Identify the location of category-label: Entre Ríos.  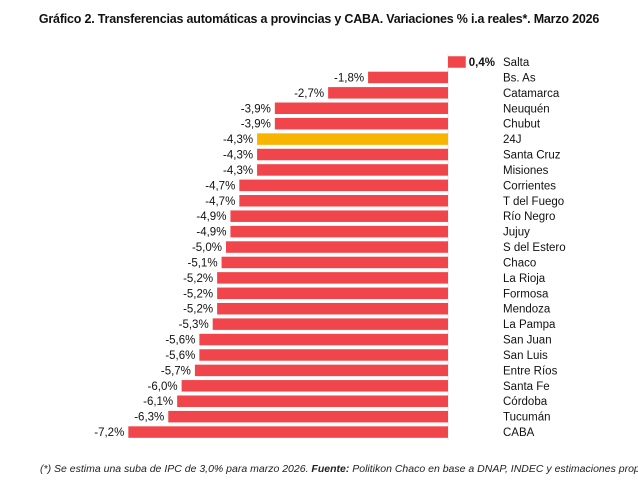
(530, 371).